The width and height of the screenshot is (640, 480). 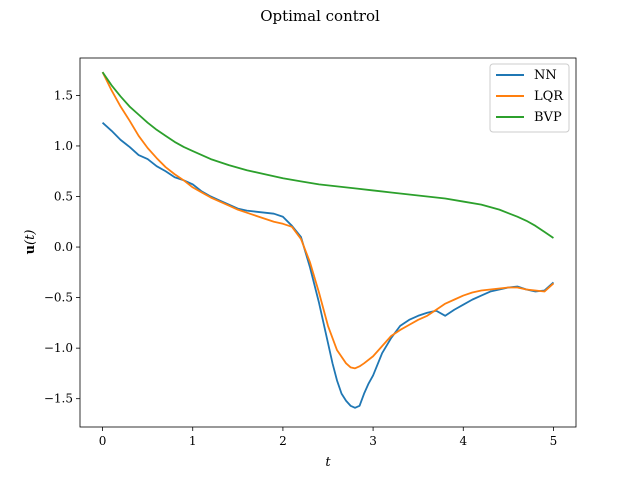 I want to click on y-tick-label: −1.0, so click(x=58, y=348).